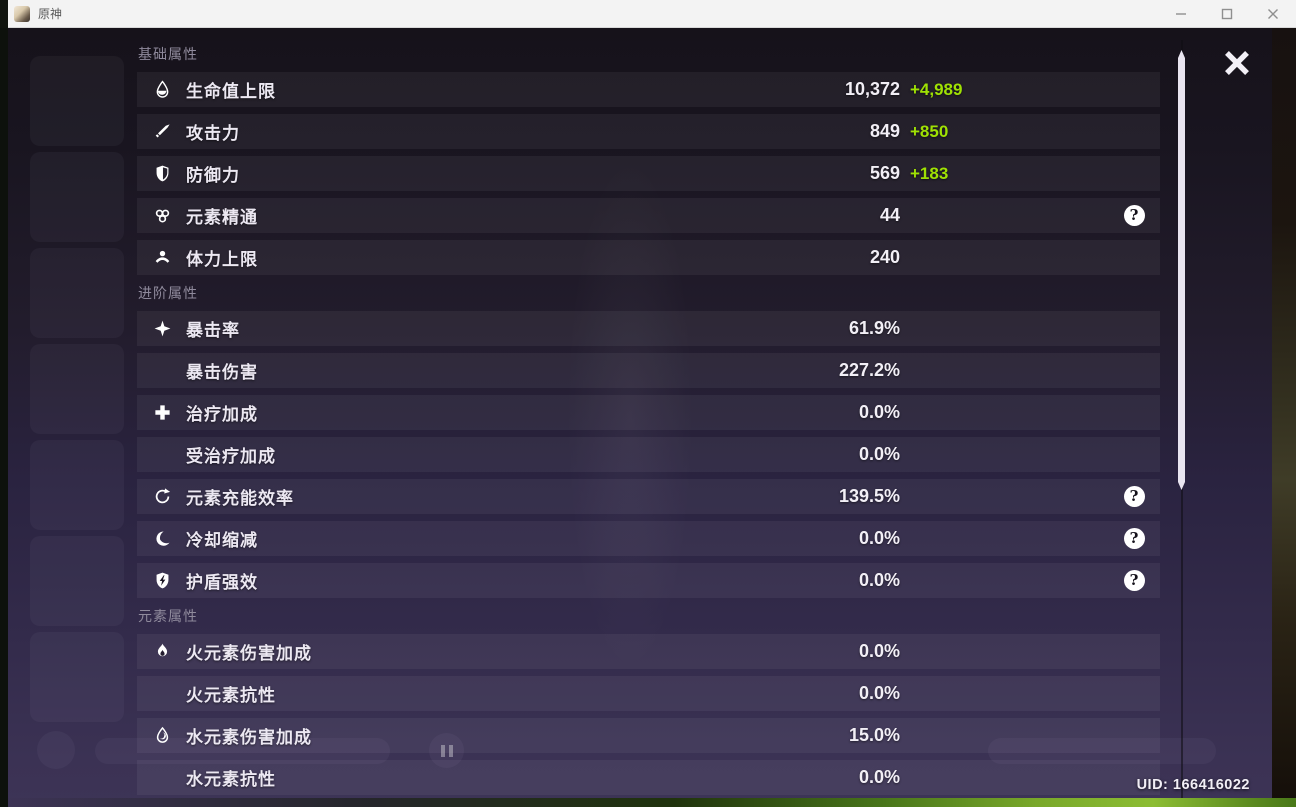  What do you see at coordinates (222, 540) in the screenshot?
I see `stat-label: 冷却缩减` at bounding box center [222, 540].